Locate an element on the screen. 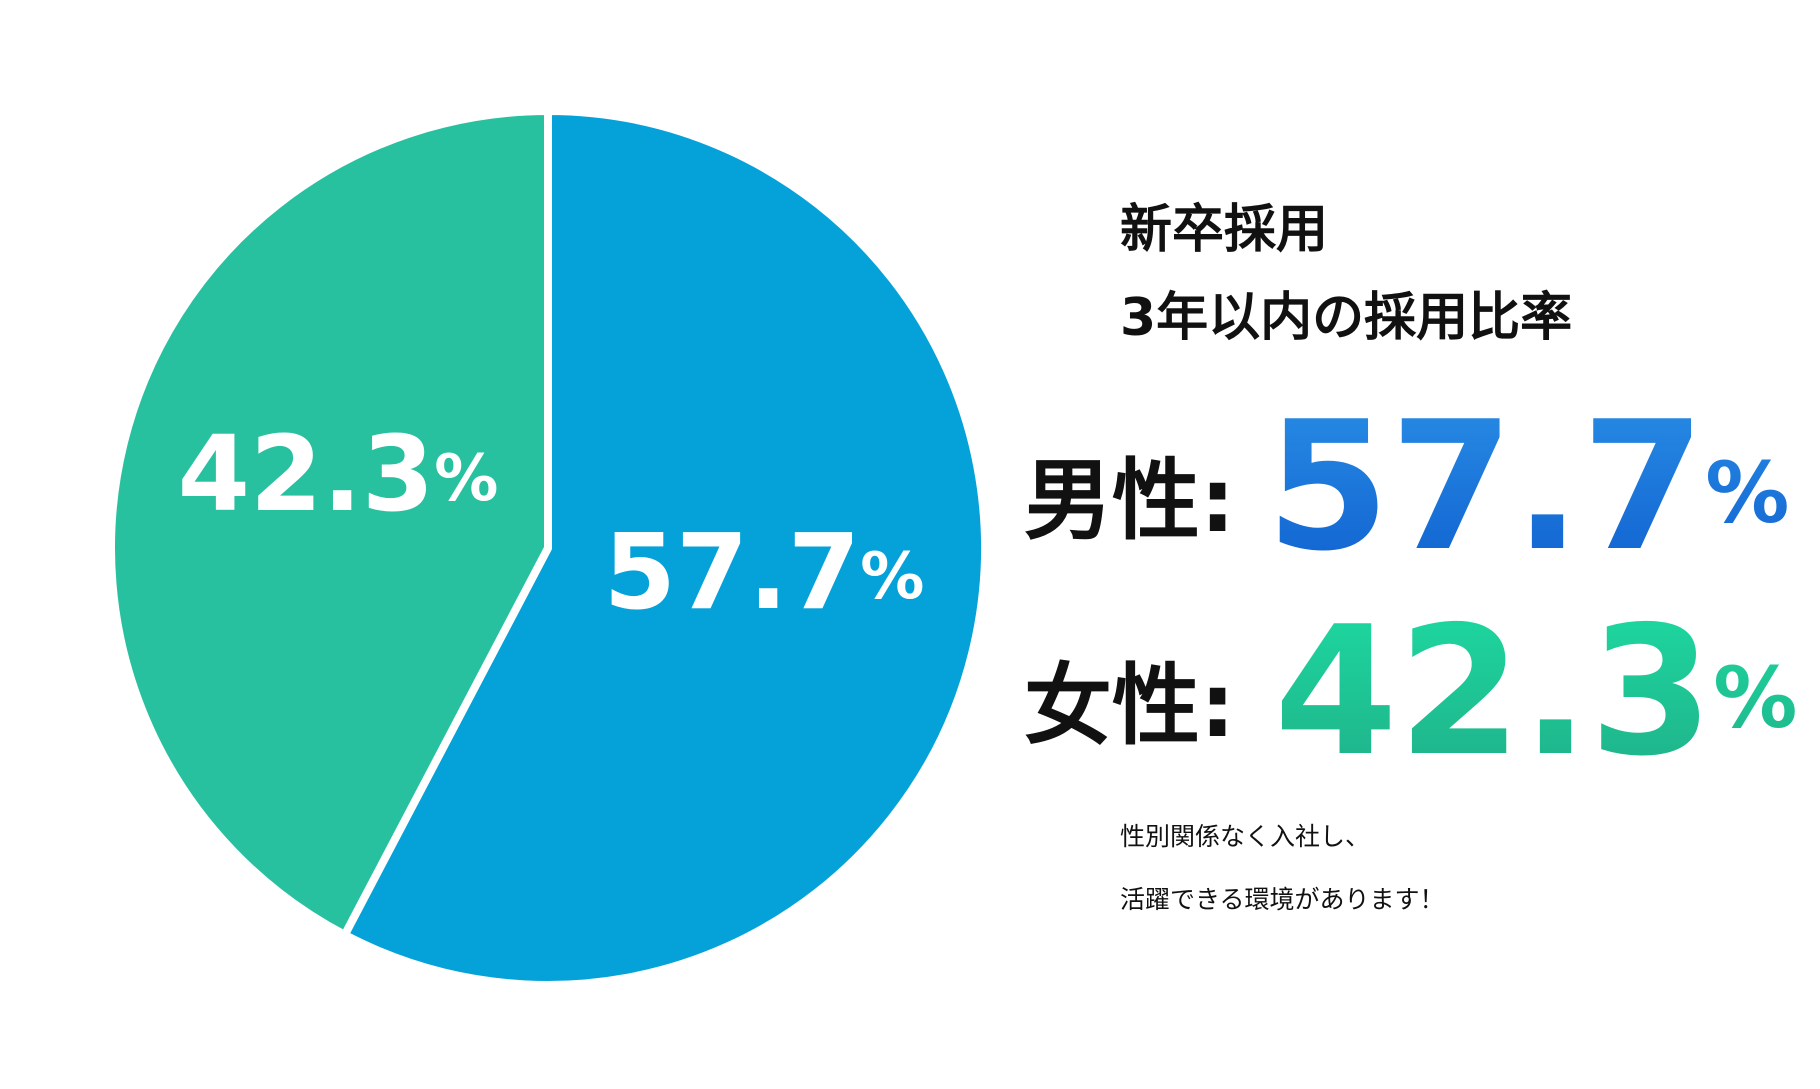 This screenshot has width=1820, height=1089. legend-label: 男性: is located at coordinates (1129, 500).